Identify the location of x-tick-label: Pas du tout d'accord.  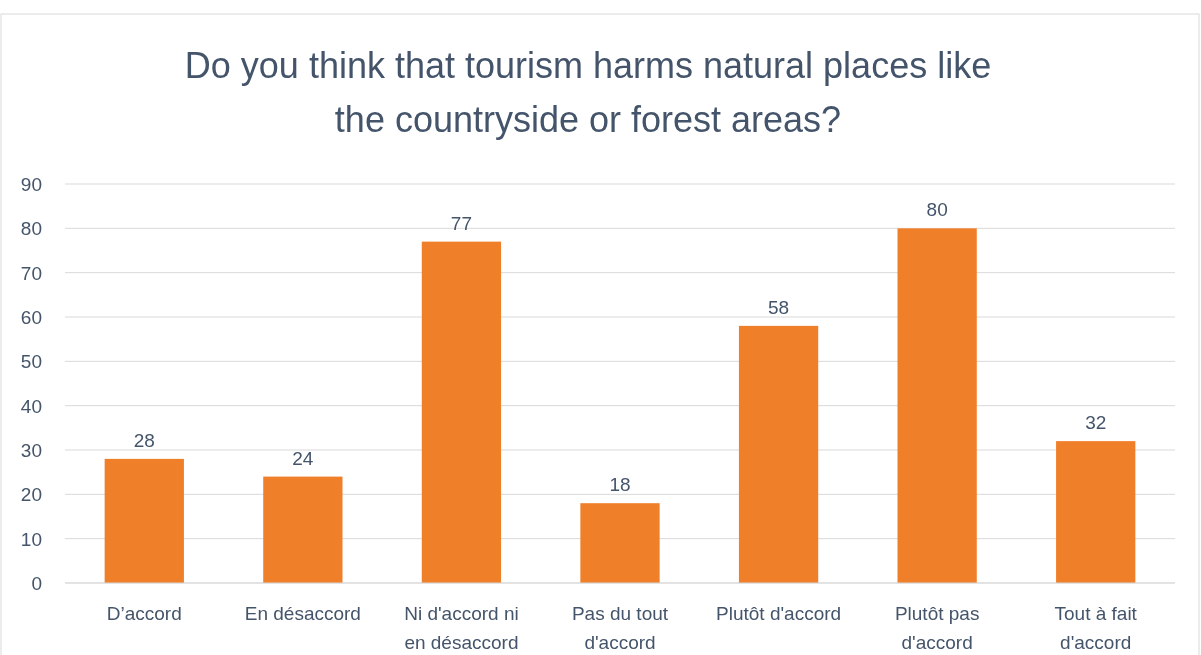
(620, 628).